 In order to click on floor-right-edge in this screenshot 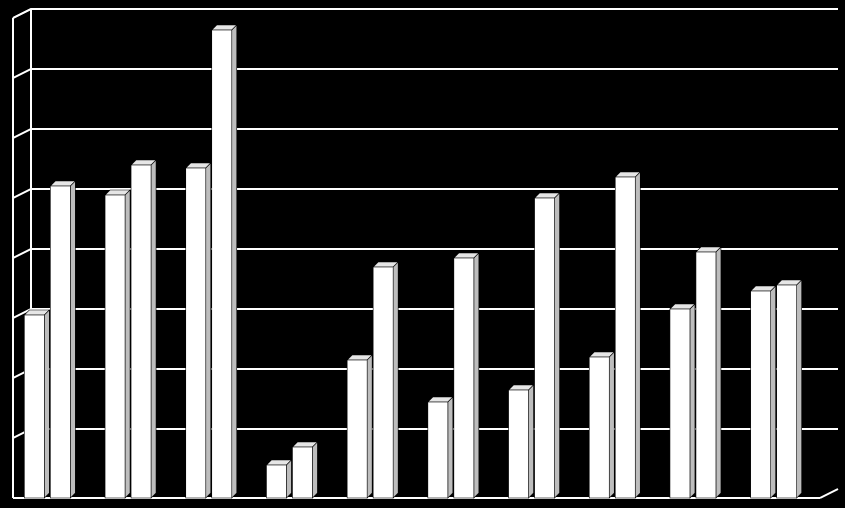, I will do `click(829, 493)`.